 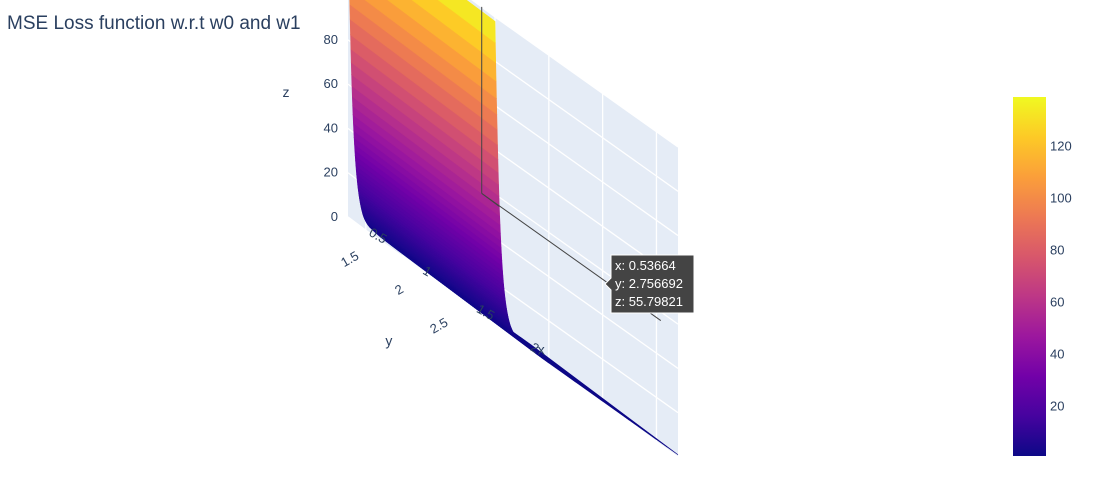 What do you see at coordinates (645, 265) in the screenshot?
I see `tooltip-line: x: 0.53664` at bounding box center [645, 265].